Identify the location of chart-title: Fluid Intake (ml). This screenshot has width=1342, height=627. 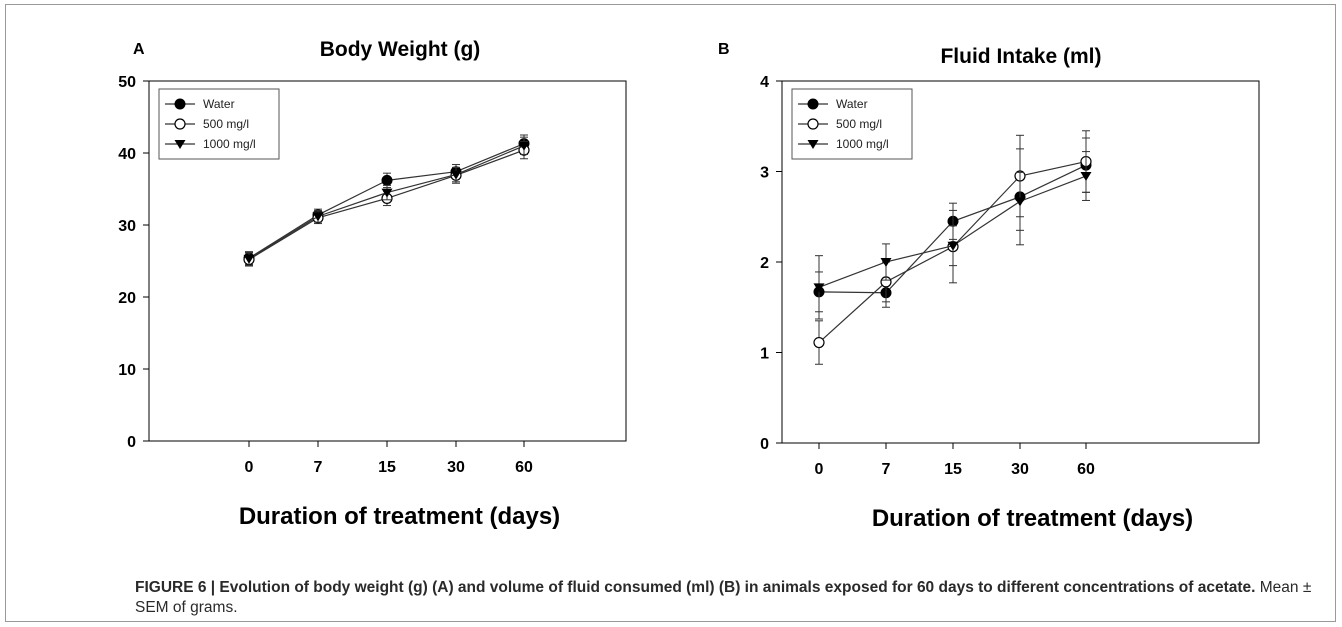
(1020, 56).